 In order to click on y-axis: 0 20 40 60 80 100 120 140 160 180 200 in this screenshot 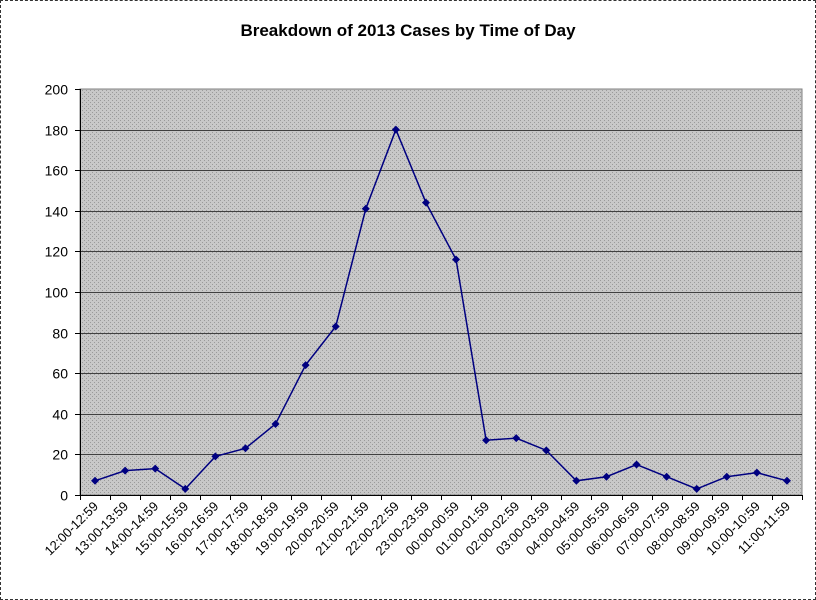, I will do `click(63, 293)`.